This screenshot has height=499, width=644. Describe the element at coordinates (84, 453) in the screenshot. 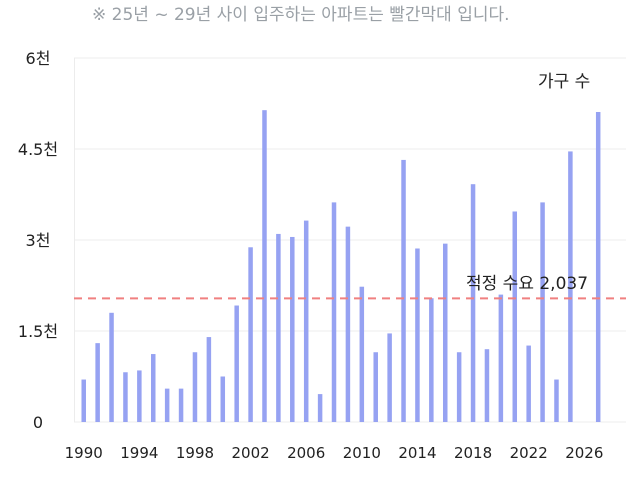

I see `x-tick-label: 1990` at that location.